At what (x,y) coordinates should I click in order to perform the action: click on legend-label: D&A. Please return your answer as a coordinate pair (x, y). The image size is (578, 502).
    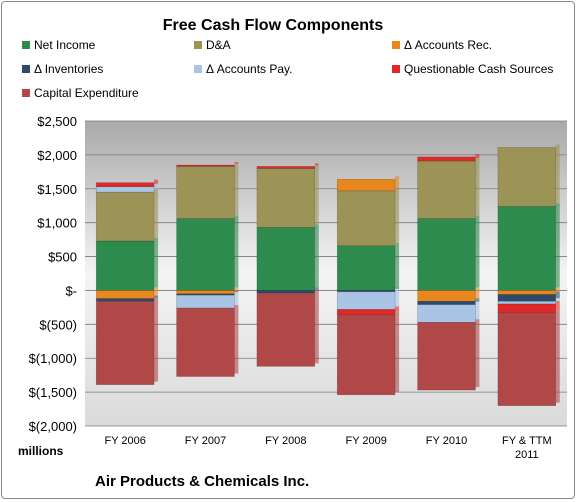
    Looking at the image, I should click on (218, 45).